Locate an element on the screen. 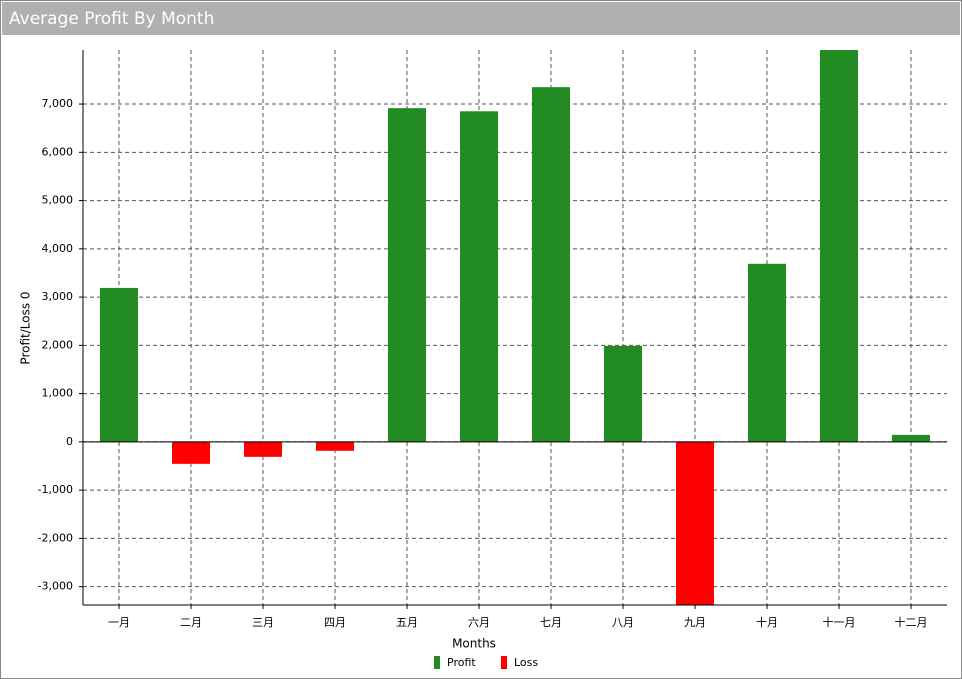 The image size is (962, 679). x-tick-label: 九月 is located at coordinates (695, 622).